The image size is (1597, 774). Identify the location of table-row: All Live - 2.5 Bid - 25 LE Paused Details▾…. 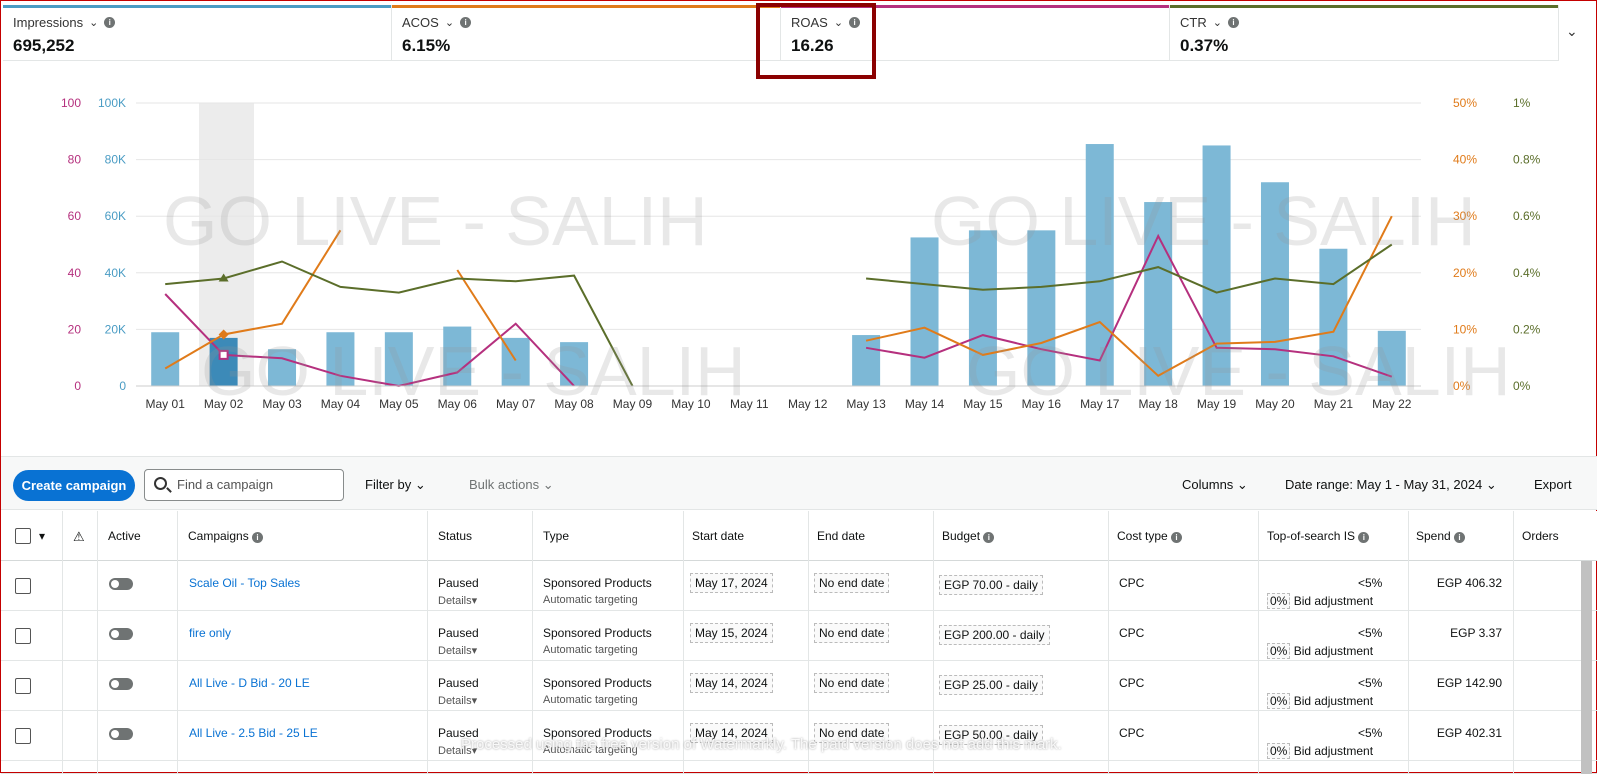
(799, 736).